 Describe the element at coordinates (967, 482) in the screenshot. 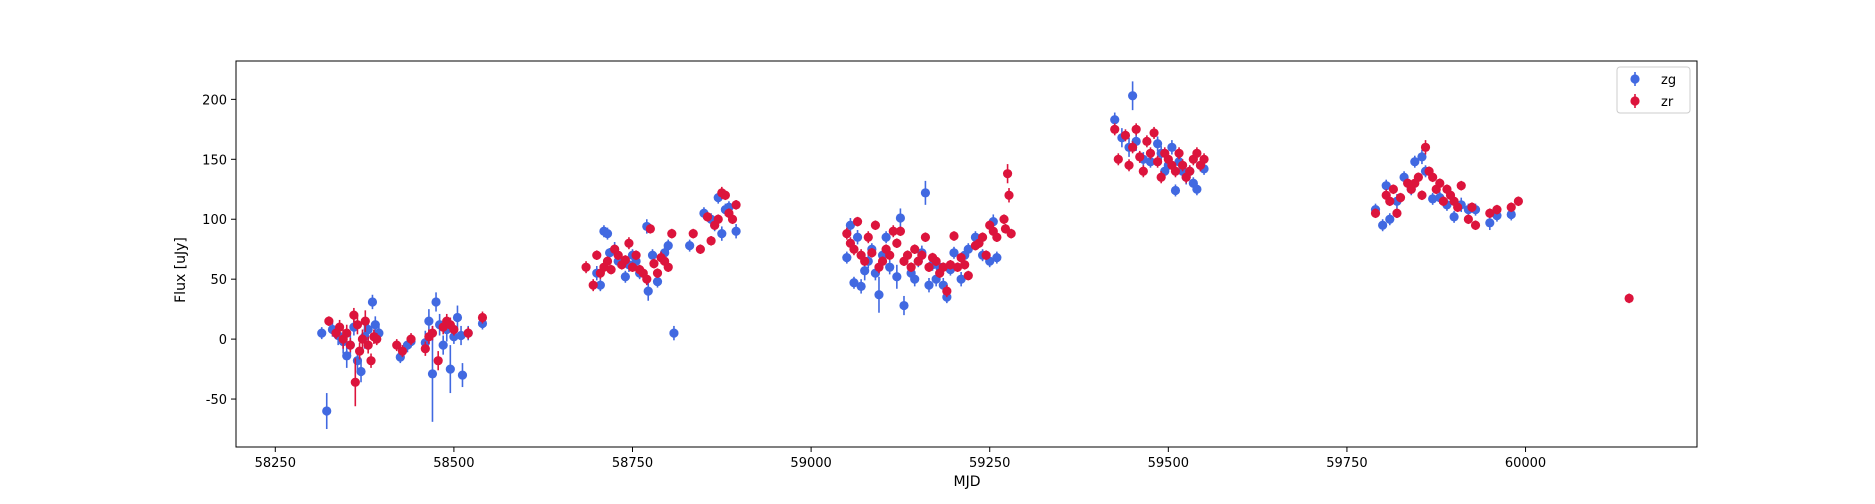

I see `x-axis-label: MJD` at that location.